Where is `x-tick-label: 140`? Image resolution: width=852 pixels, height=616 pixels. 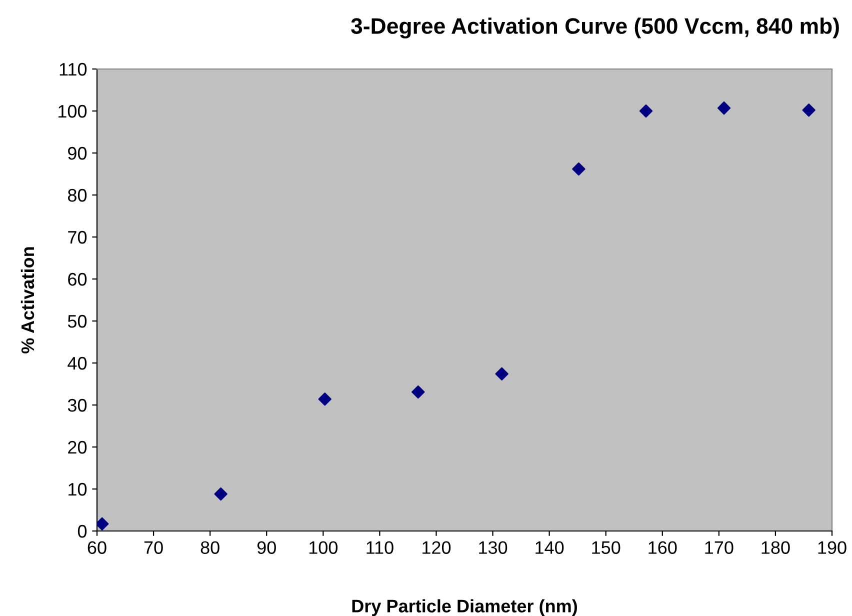 x-tick-label: 140 is located at coordinates (550, 547).